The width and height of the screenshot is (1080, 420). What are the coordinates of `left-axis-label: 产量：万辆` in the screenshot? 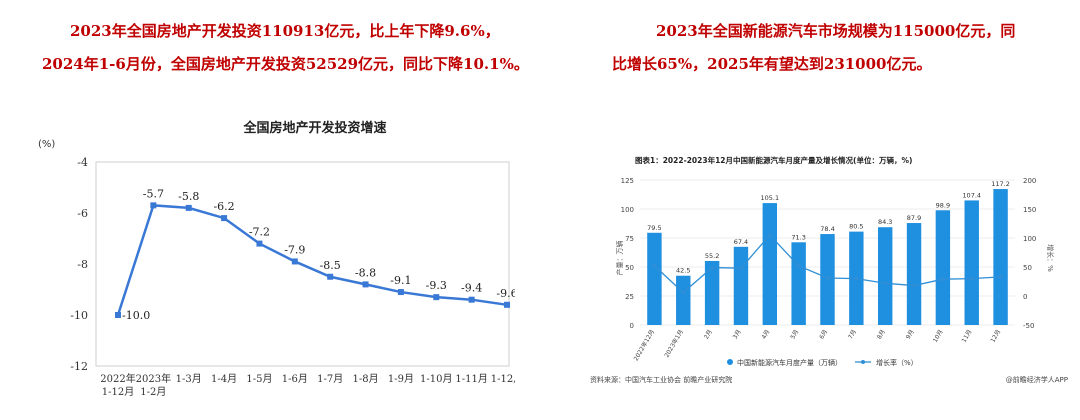 It's located at (619, 258).